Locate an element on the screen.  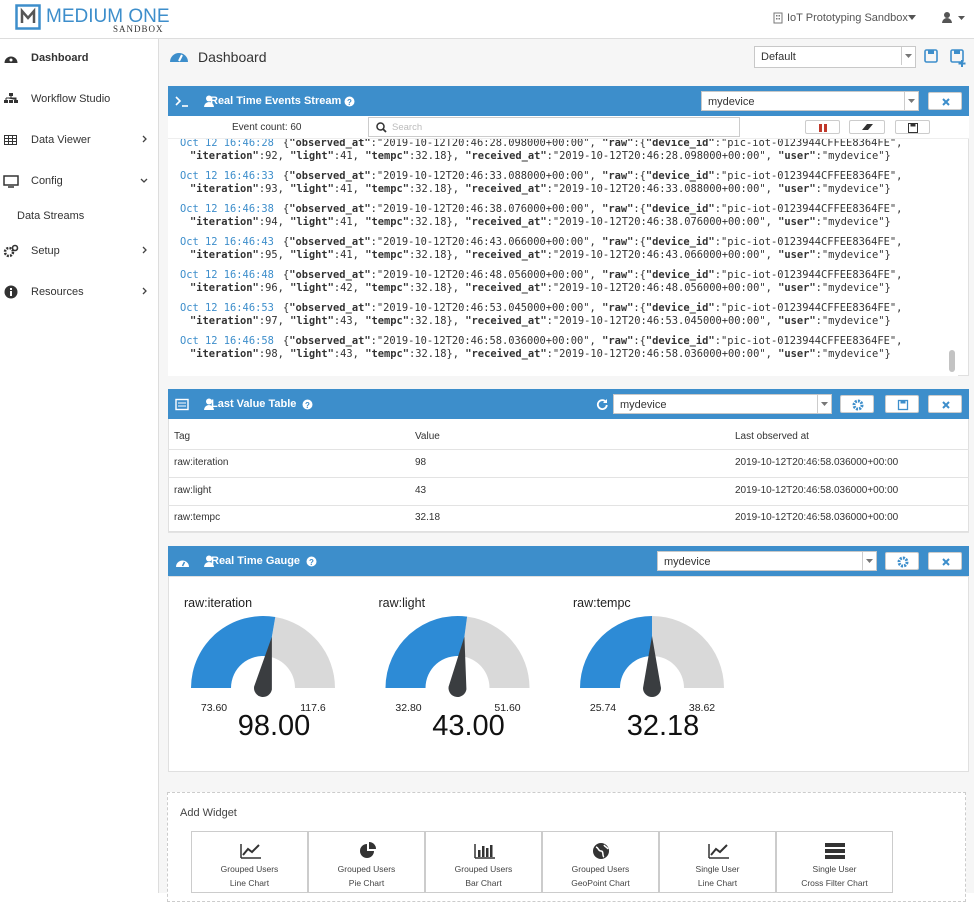
nav-item: Workflow Studio is located at coordinates (71, 99).